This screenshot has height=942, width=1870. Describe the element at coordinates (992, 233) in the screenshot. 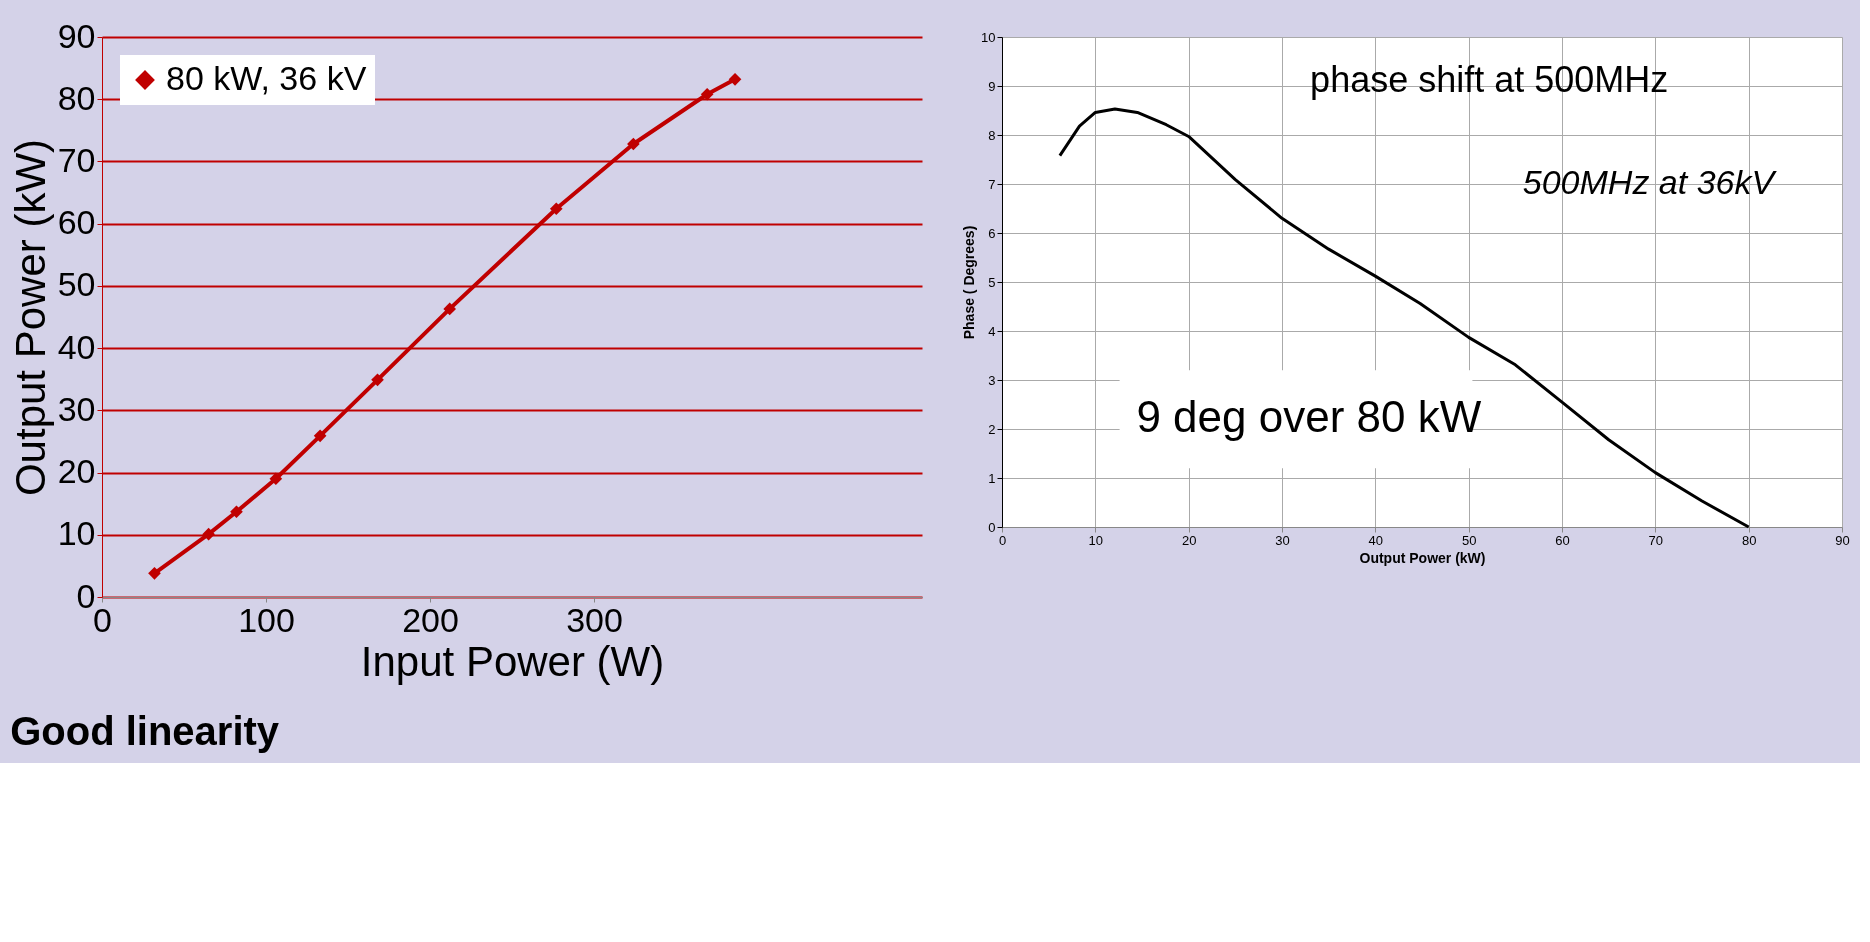

I see `y-tick-label: 6` at that location.